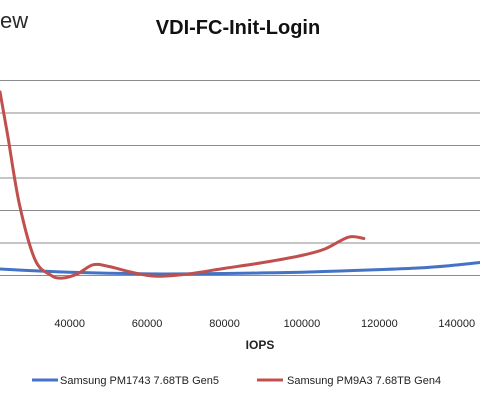  What do you see at coordinates (456, 324) in the screenshot?
I see `x-tick-label: 140000` at bounding box center [456, 324].